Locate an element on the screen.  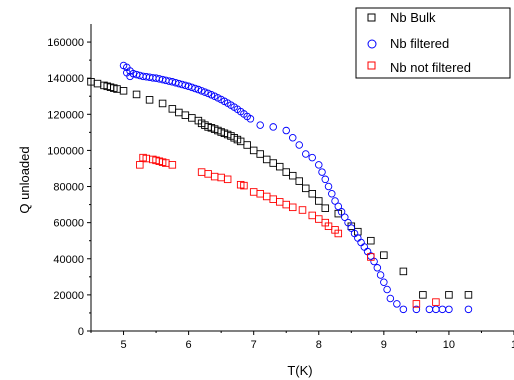
legend: Nb Bulk Nb filtered Nb not filtered is located at coordinates (433, 43).